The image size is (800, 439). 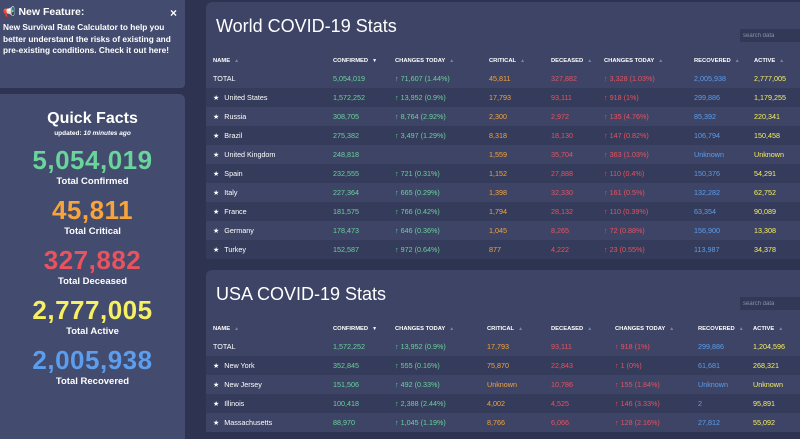 What do you see at coordinates (417, 173) in the screenshot?
I see `change-value: ↑ 721 (0.31%)` at bounding box center [417, 173].